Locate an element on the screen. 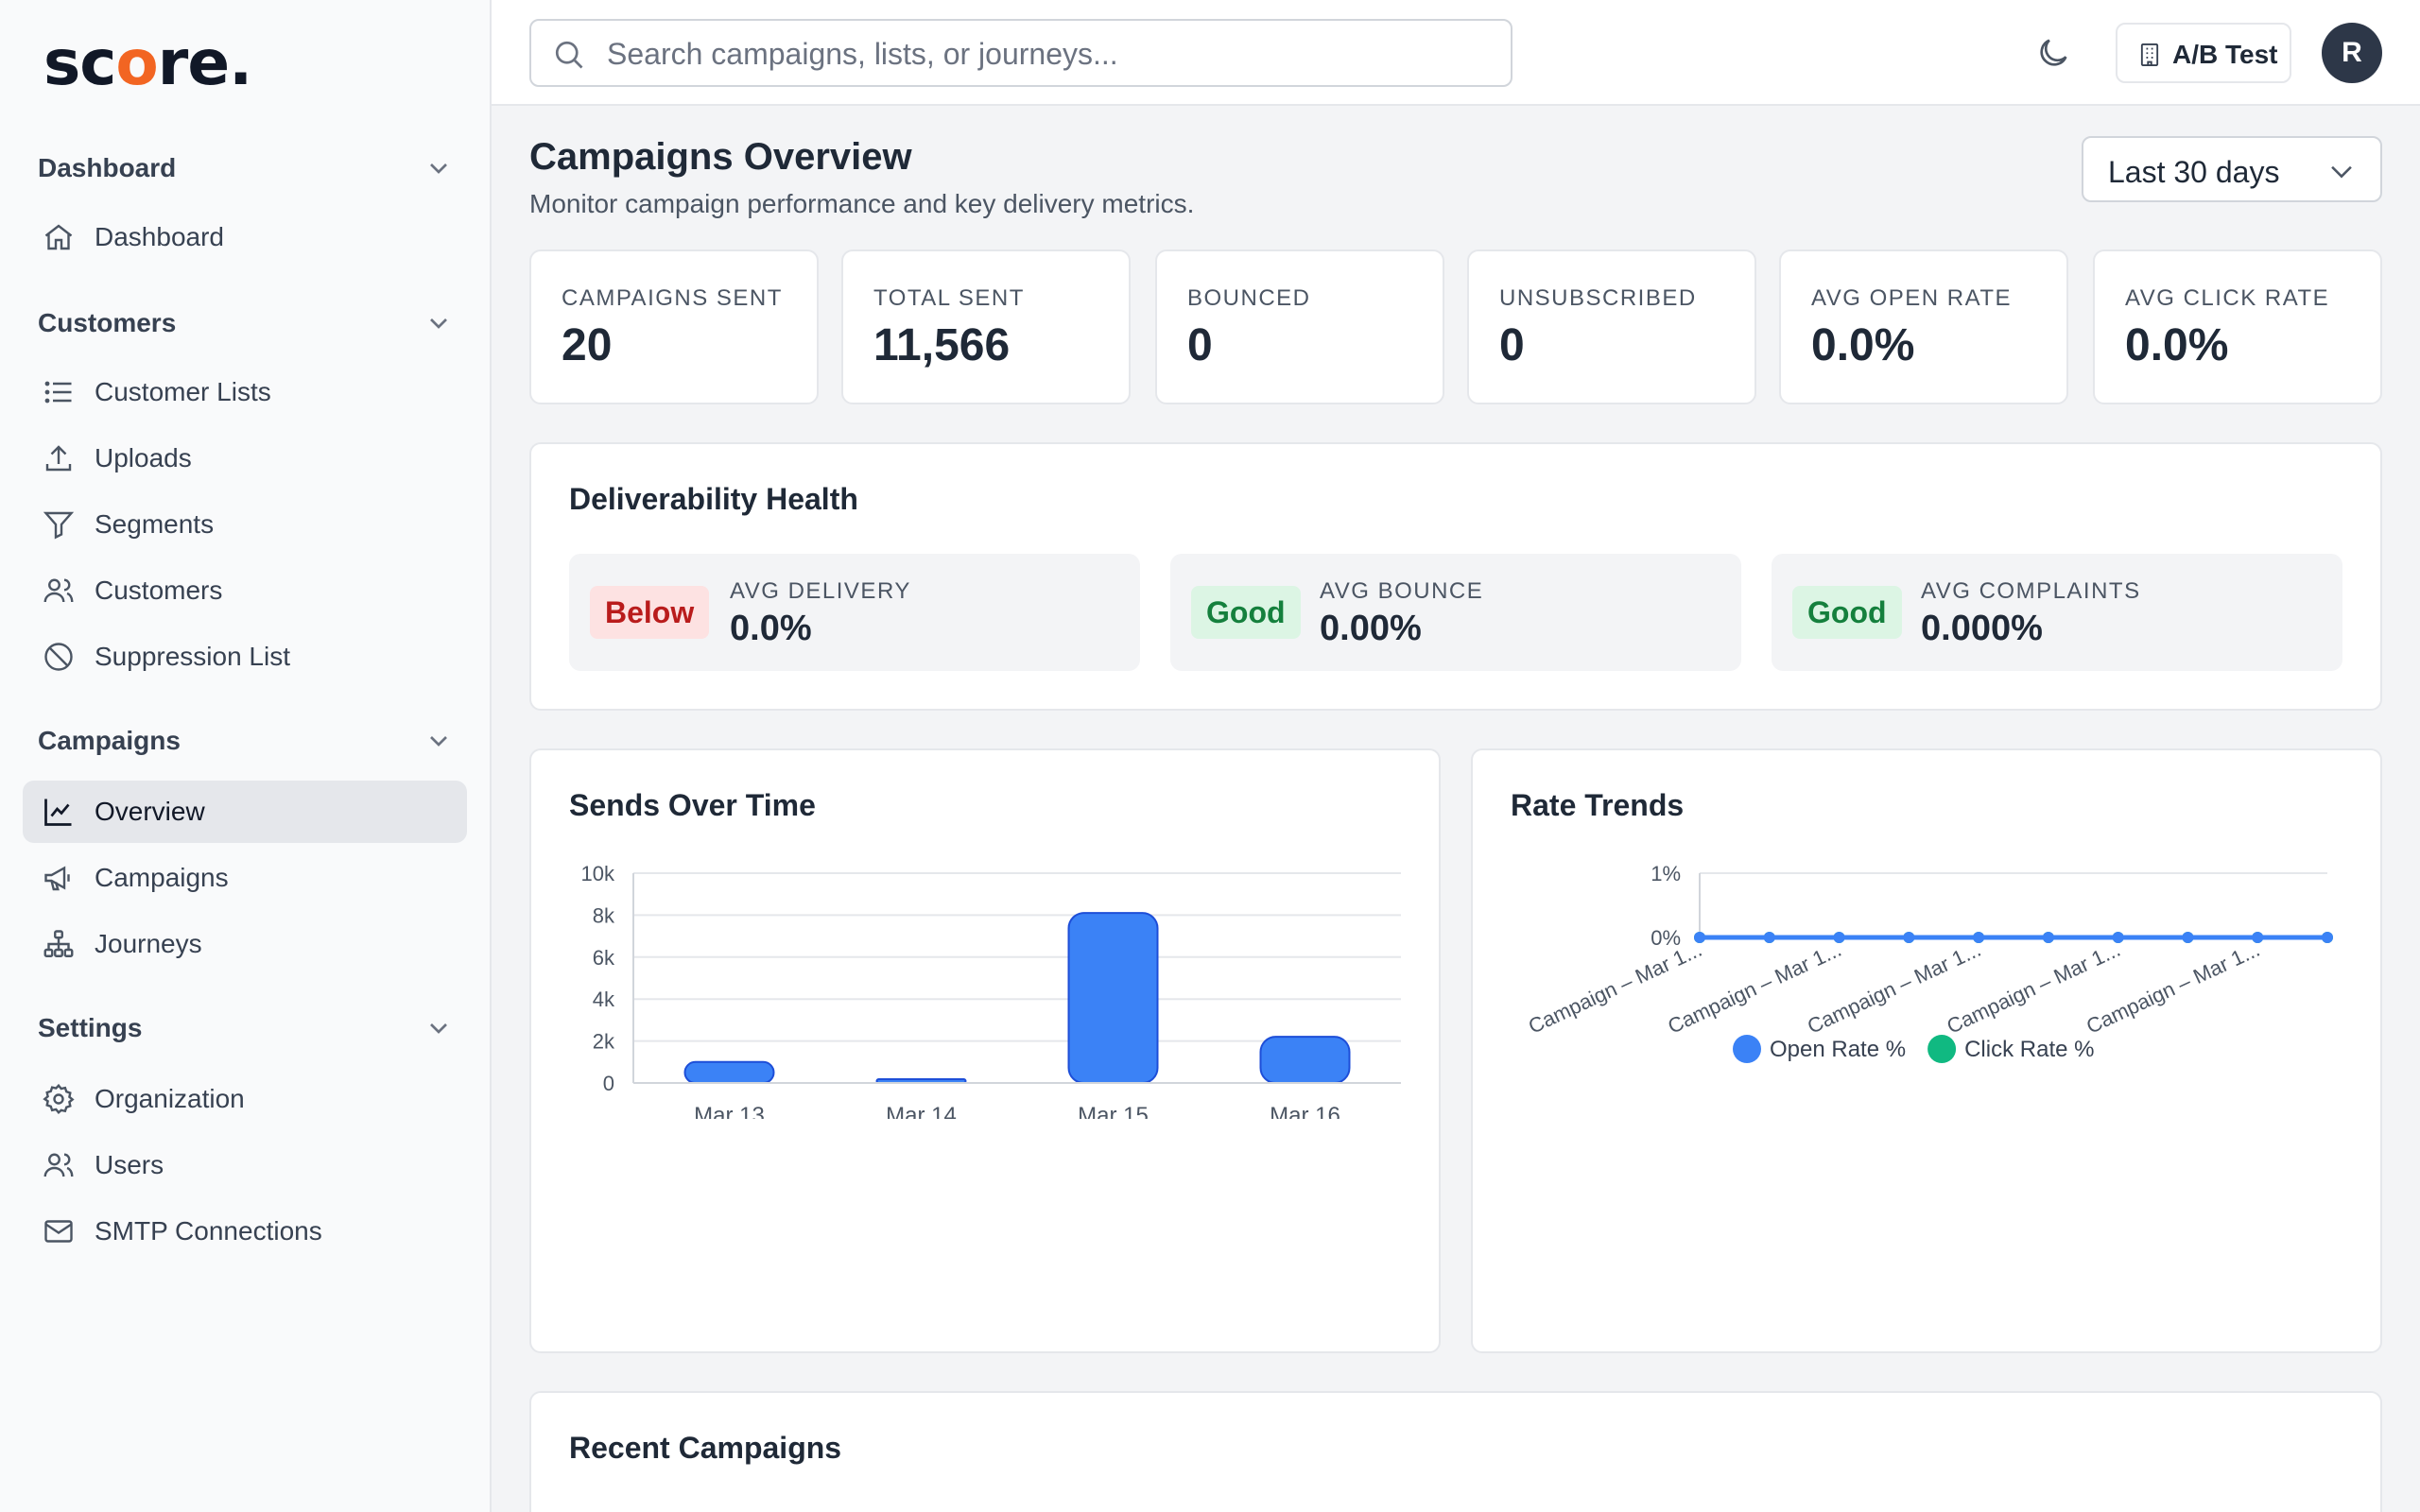  legend-label: Click Rate % is located at coordinates (2029, 1049).